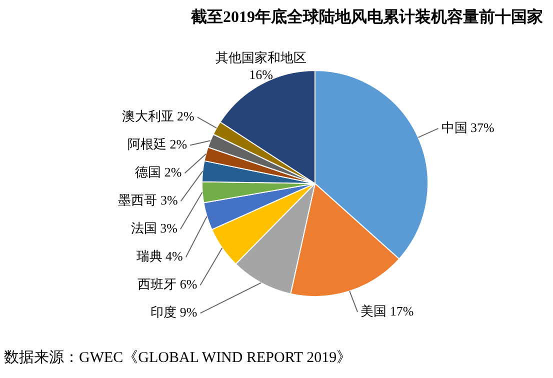  I want to click on slice-label: 中国 37%, so click(468, 127).